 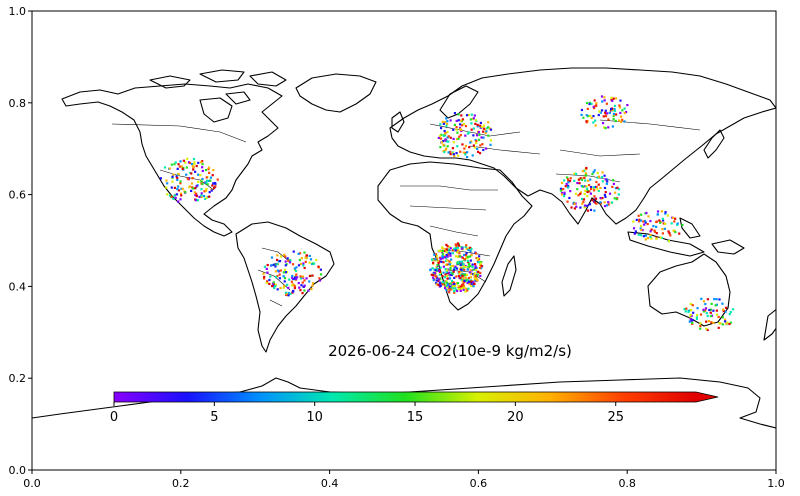 What do you see at coordinates (20, 241) in the screenshot?
I see `y-axis: 0.0 0.2 0.4 0.6 0.8 1.0` at bounding box center [20, 241].